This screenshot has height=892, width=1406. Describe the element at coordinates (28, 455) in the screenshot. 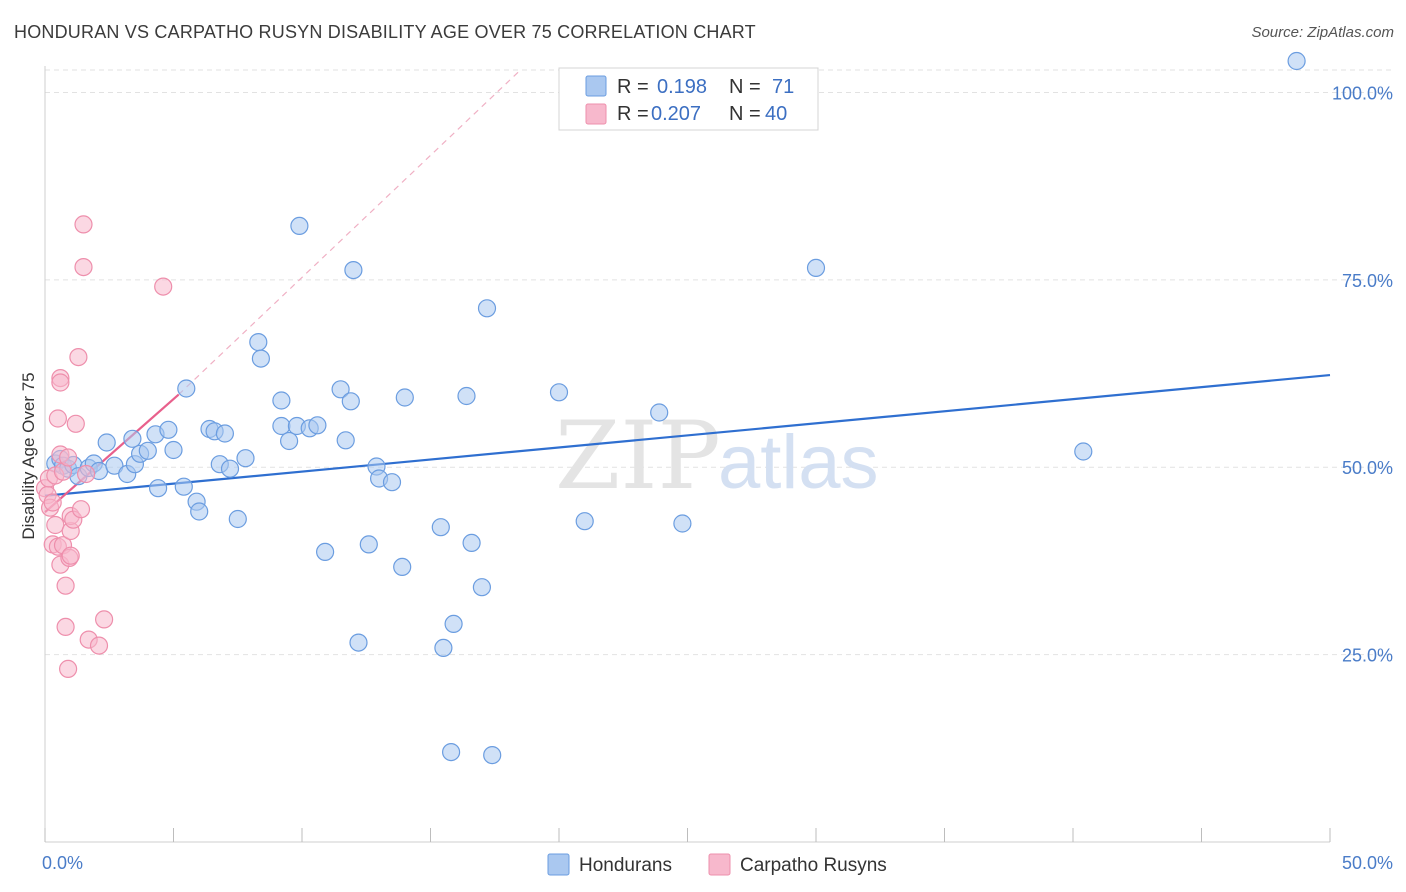

I see `y-axis-label: Disability Age Over 75` at that location.